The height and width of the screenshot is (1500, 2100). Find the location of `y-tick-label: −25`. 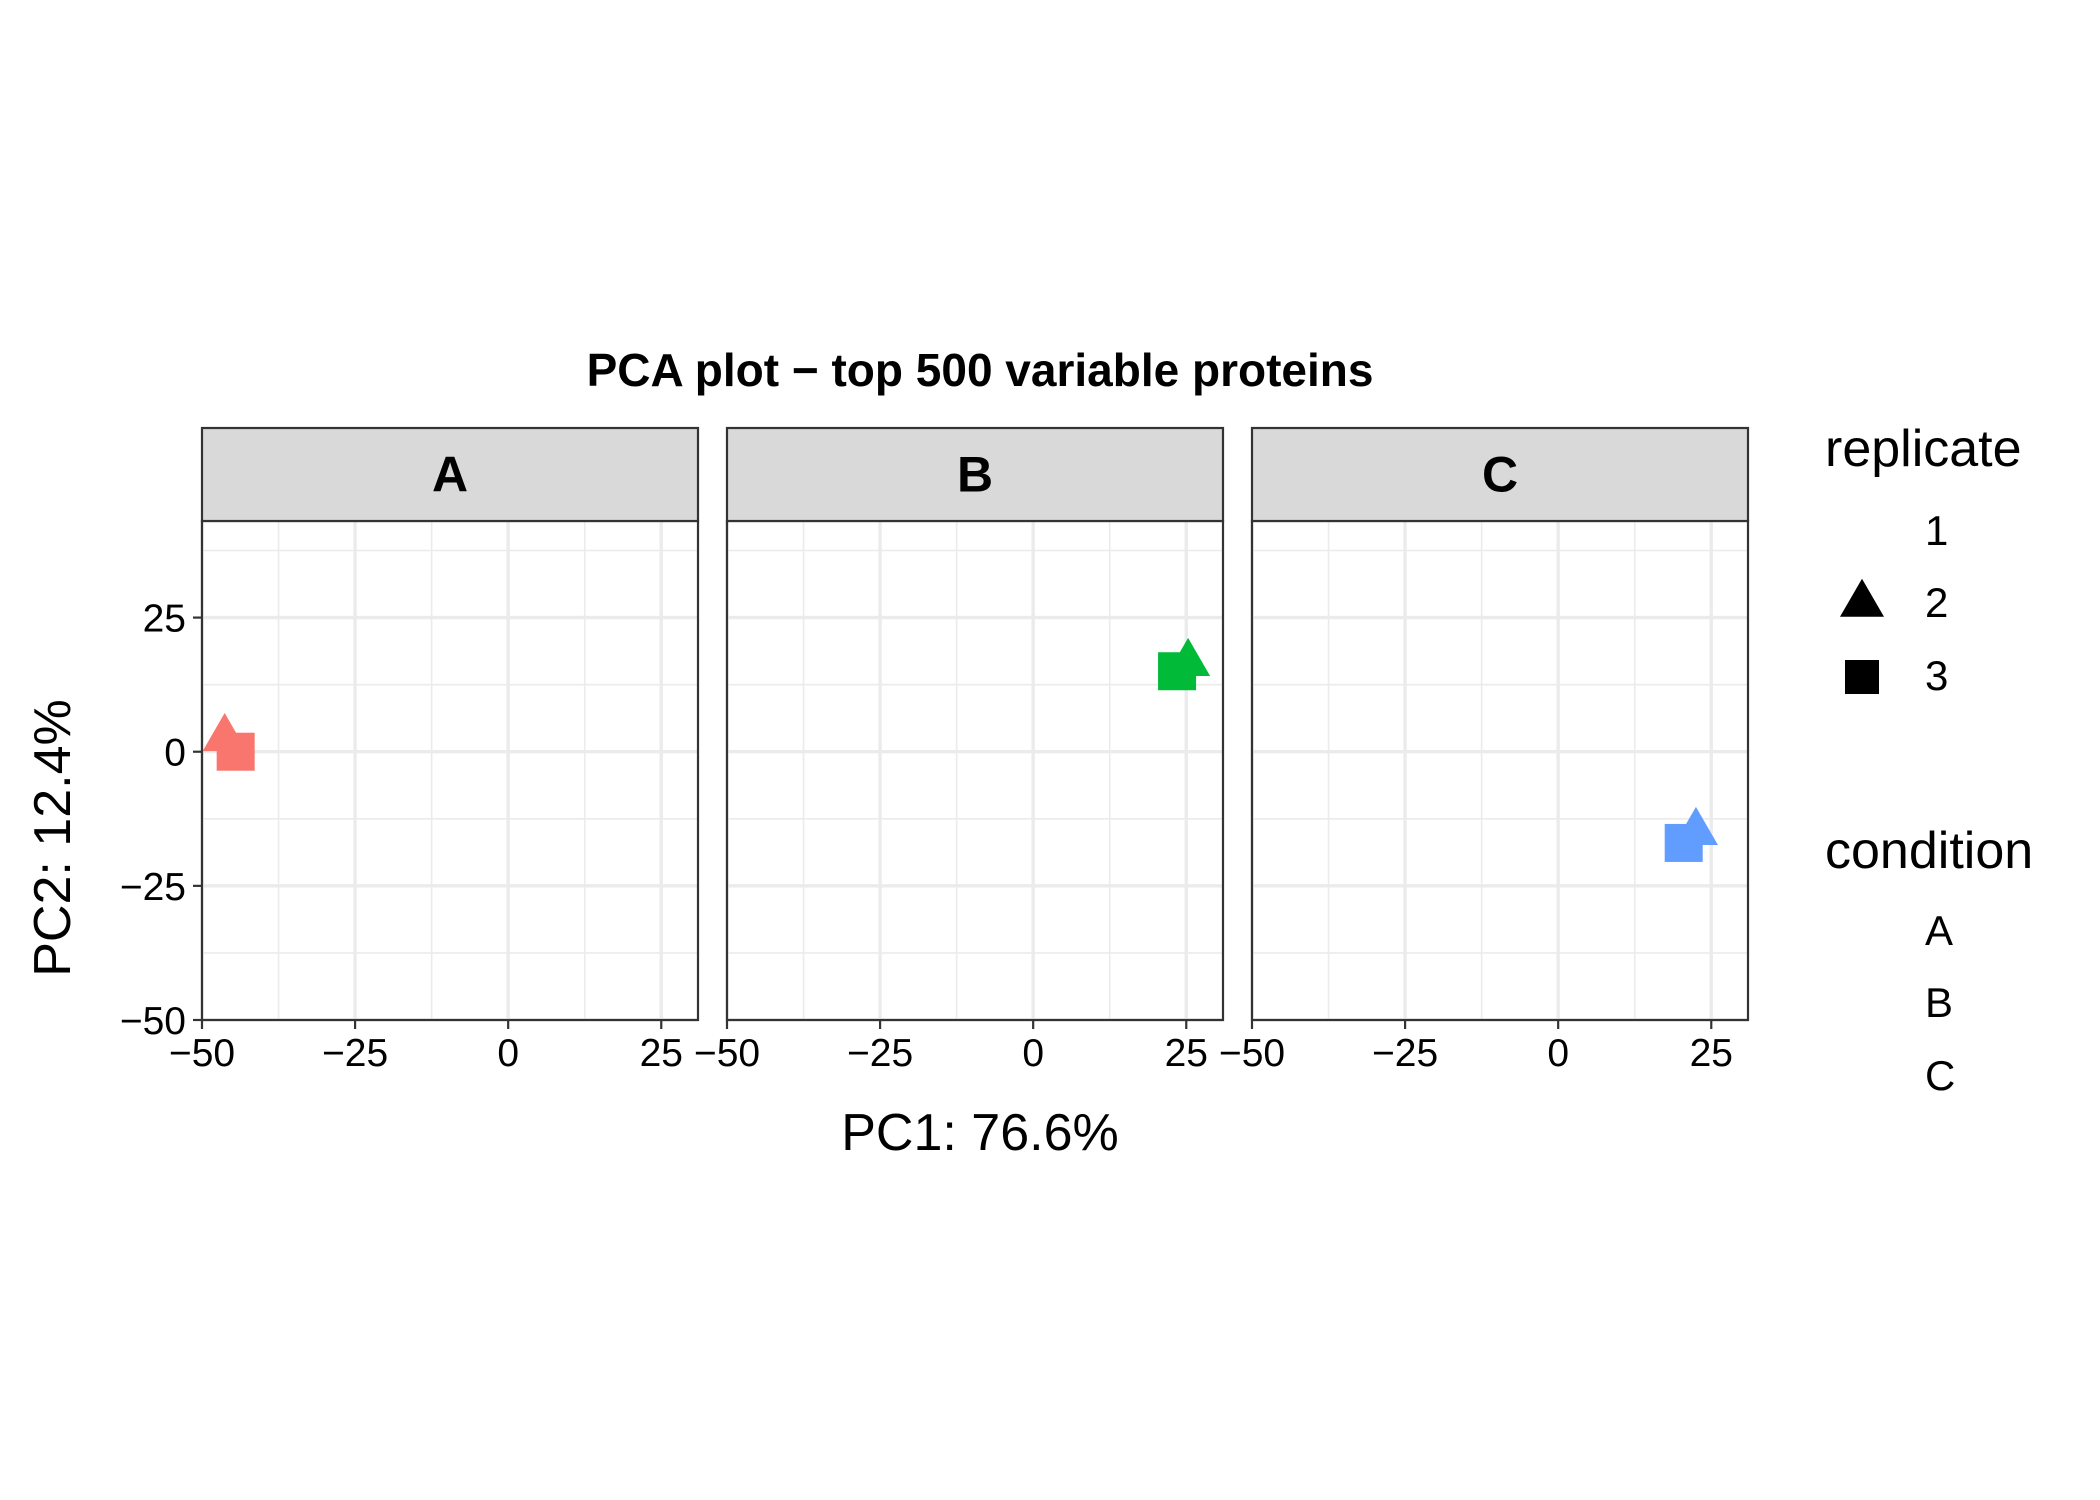

y-tick-label: −25 is located at coordinates (153, 887).